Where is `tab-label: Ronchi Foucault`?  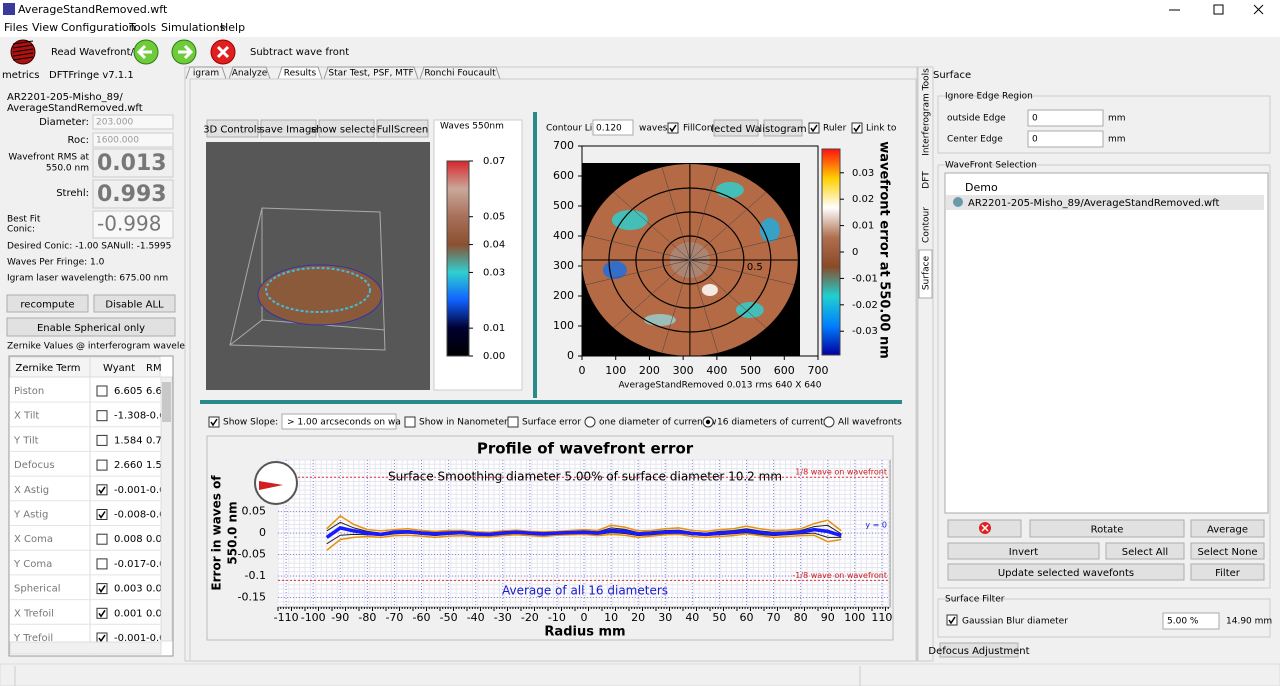
tab-label: Ronchi Foucault is located at coordinates (460, 74).